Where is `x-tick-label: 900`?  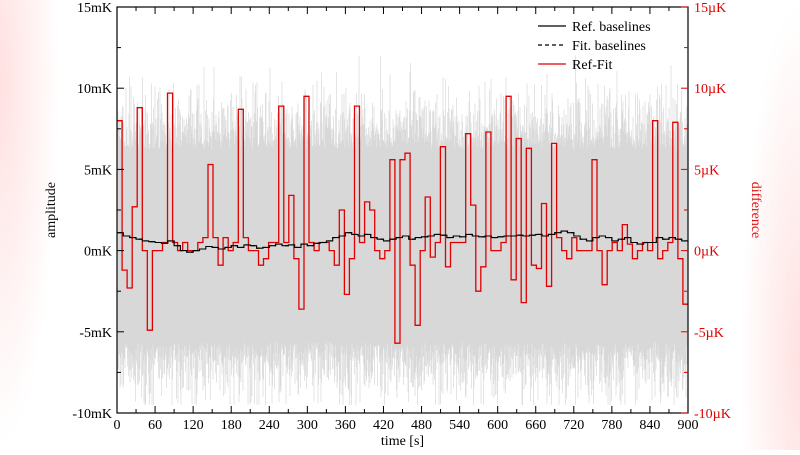 x-tick-label: 900 is located at coordinates (688, 425).